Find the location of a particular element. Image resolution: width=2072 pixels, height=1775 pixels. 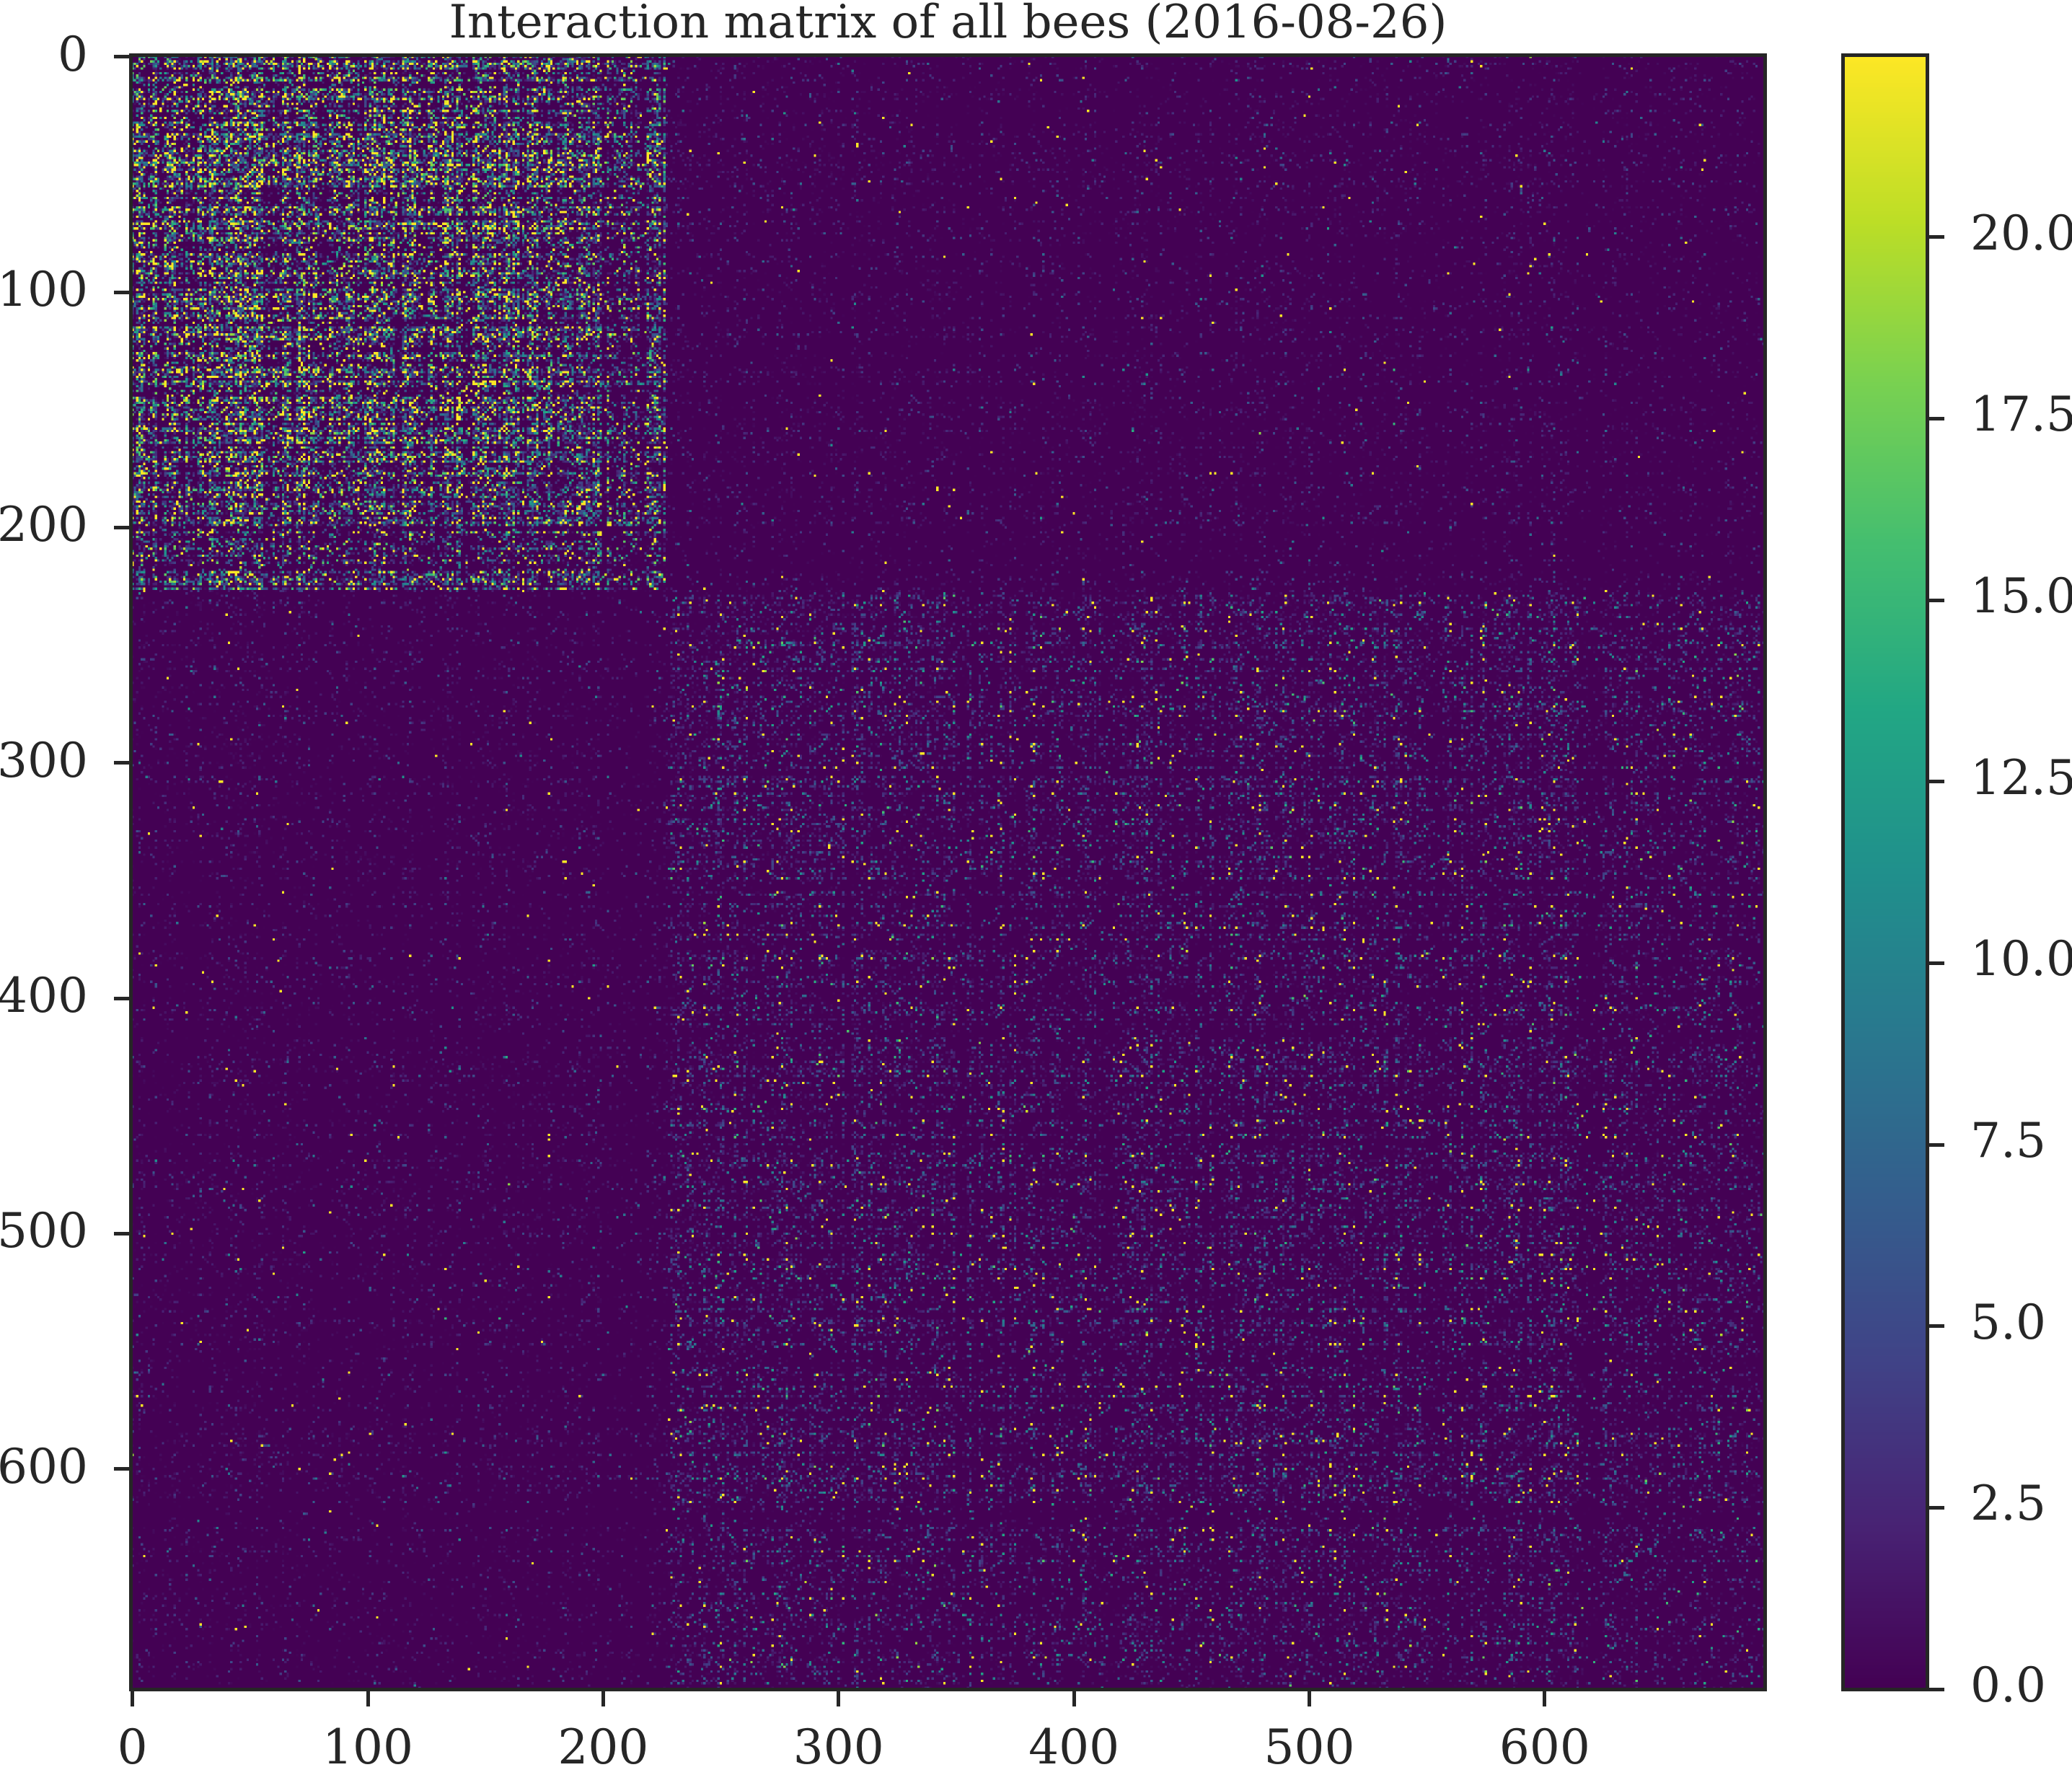

colorbar is located at coordinates (1885, 872).